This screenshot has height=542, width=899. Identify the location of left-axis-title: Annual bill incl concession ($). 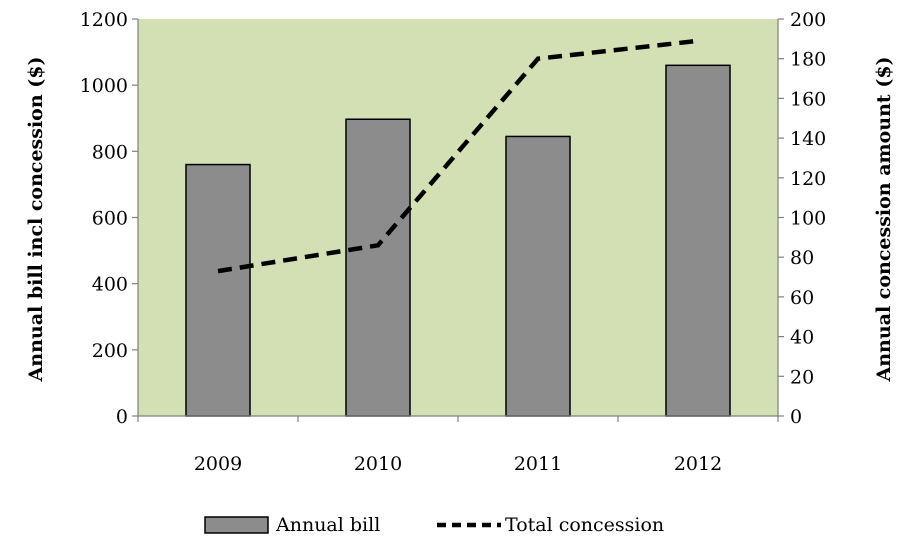
(36, 220).